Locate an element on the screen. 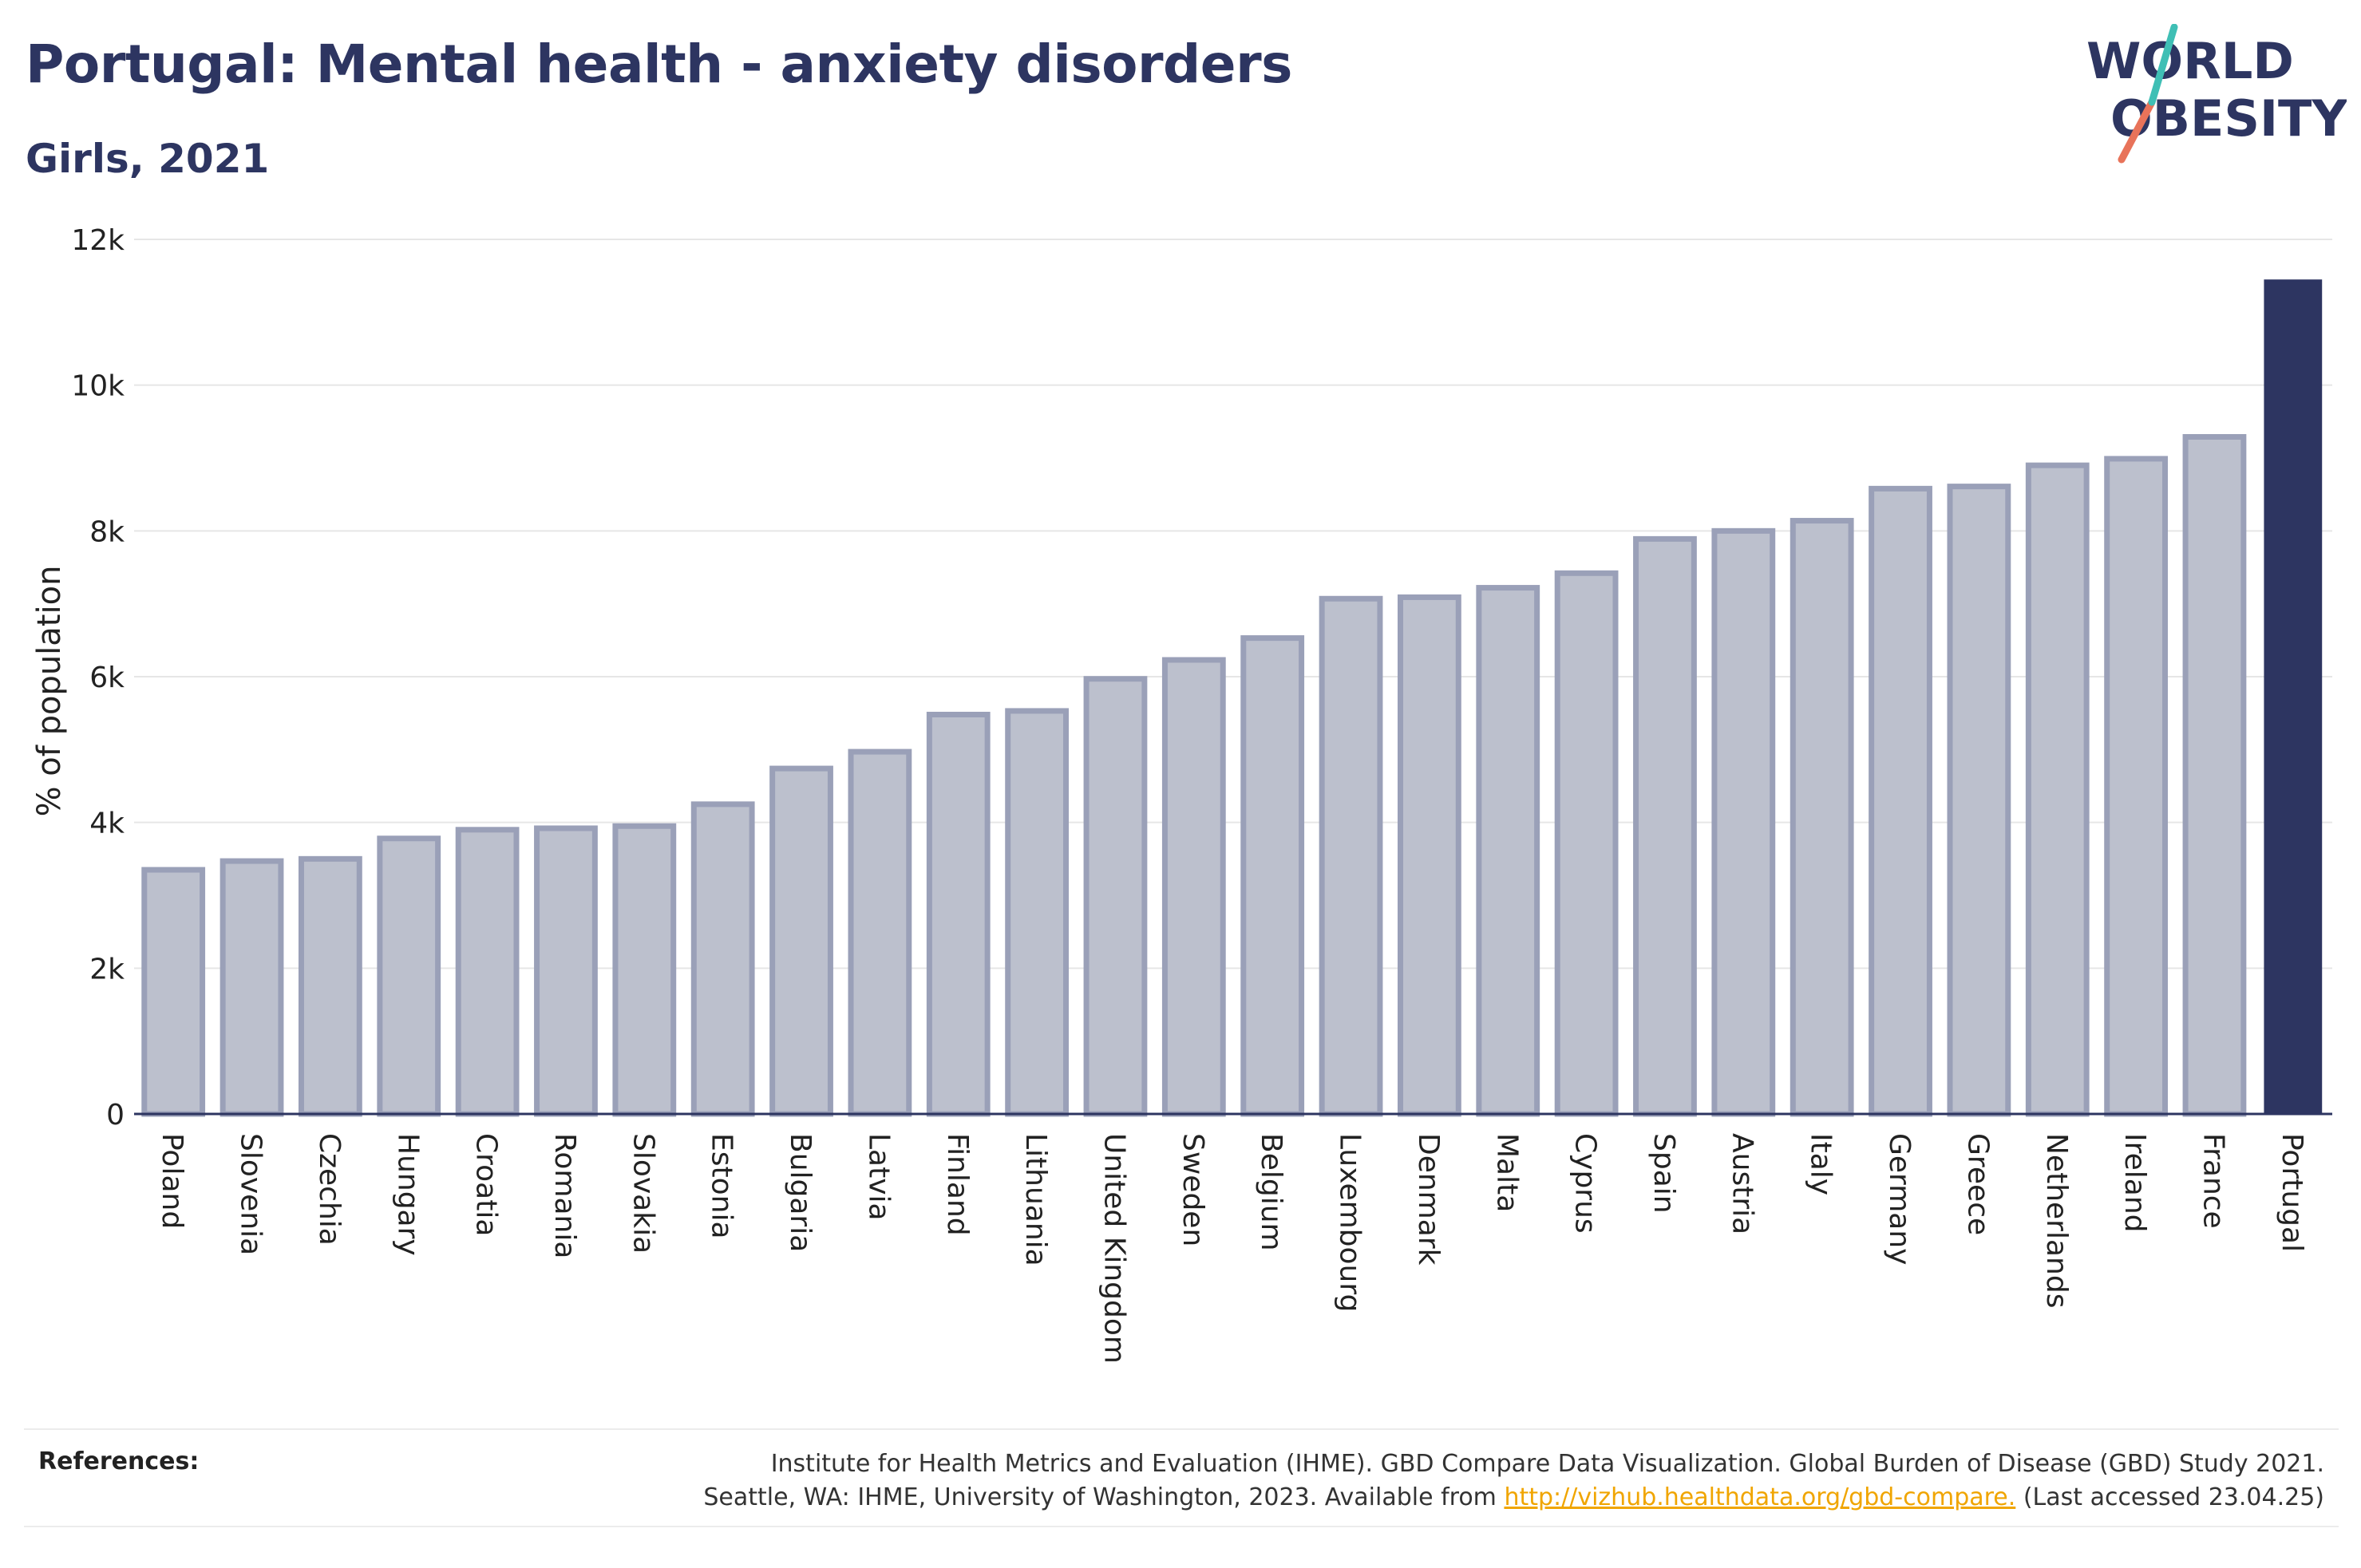  x-tick-label-slovakia: Slovakia is located at coordinates (643, 1193).